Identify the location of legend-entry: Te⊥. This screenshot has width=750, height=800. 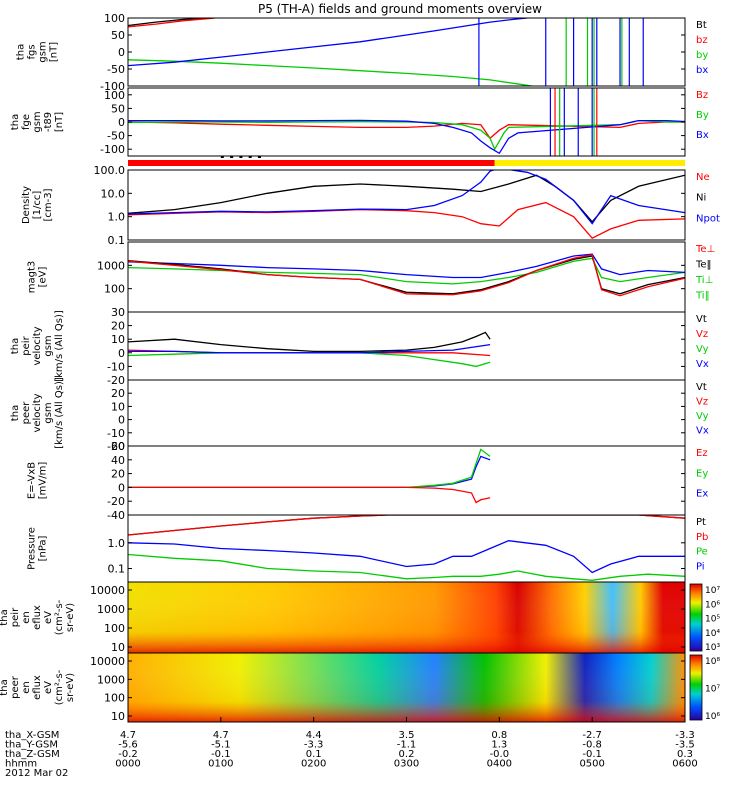
(705, 249).